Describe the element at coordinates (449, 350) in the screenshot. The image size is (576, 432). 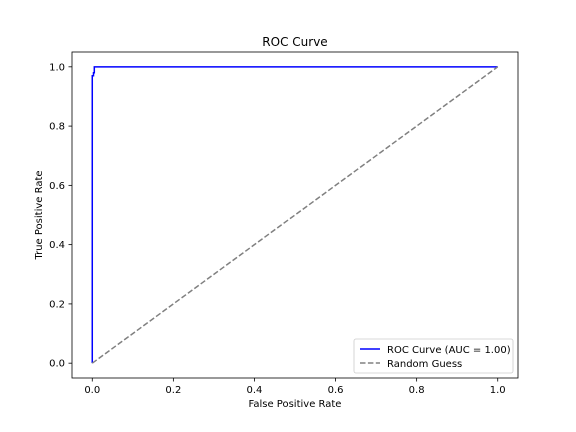
I see `legend-label-roc: ROC Curve (AUC = 1.00)` at that location.